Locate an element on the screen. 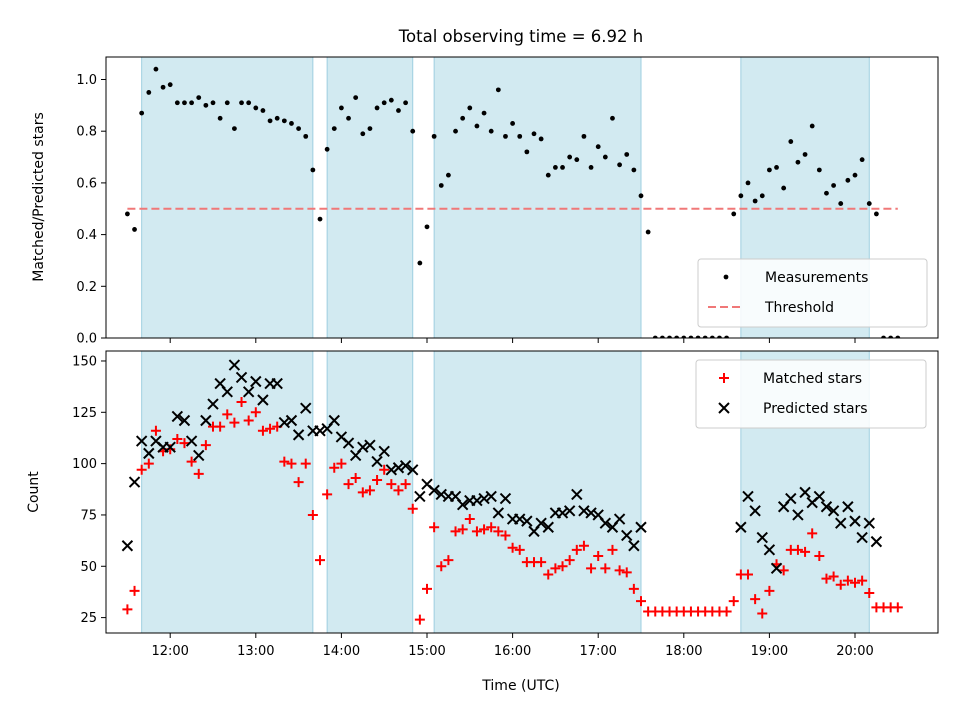 The height and width of the screenshot is (720, 960). bottom-y-tick-label: 125 is located at coordinates (84, 413).